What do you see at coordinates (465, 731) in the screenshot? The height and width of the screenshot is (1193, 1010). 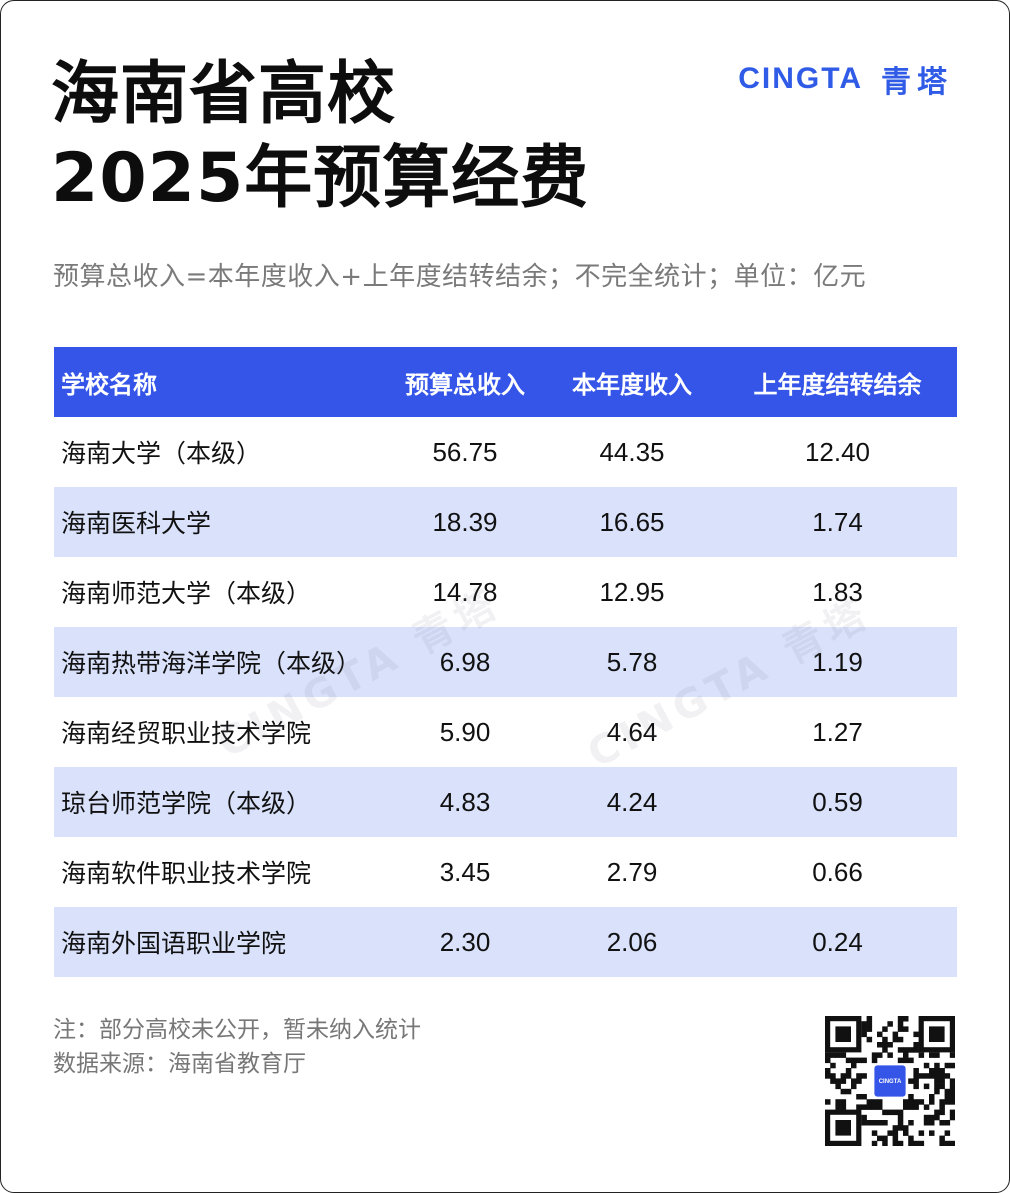 I see `cell-total: 5.90` at bounding box center [465, 731].